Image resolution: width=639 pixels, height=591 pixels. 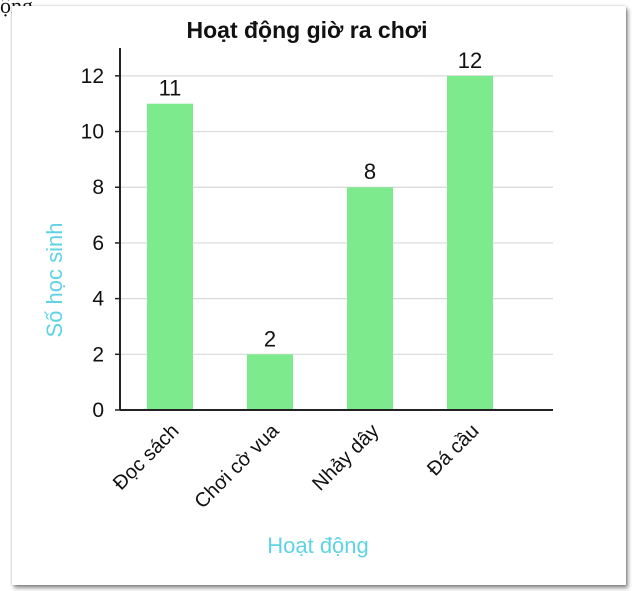 I want to click on x-tick-label: Chơi cờ vua, so click(x=237, y=466).